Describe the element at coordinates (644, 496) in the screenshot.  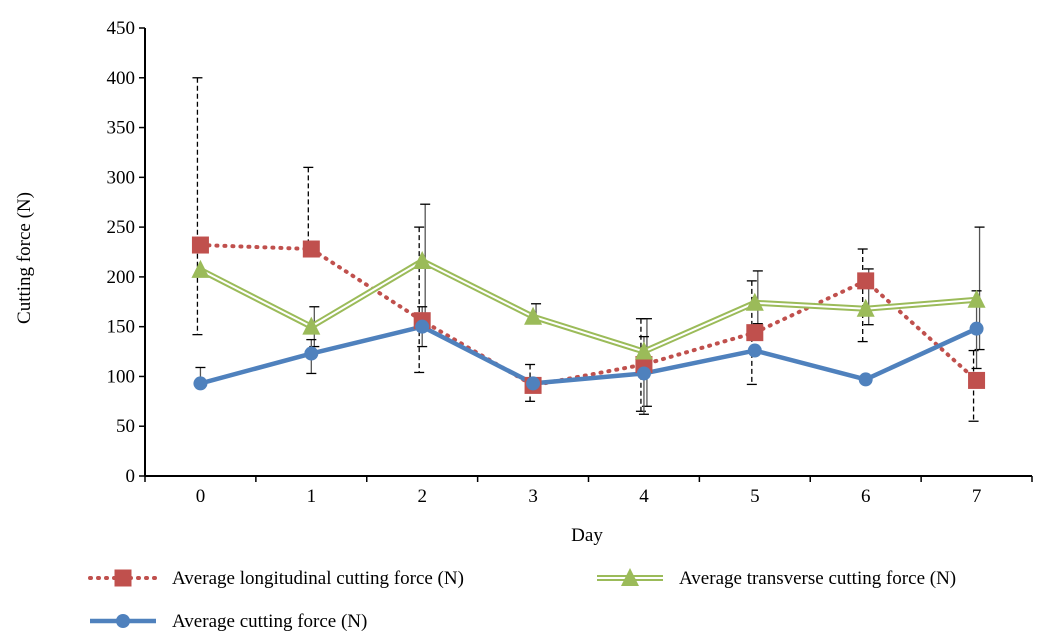
I see `x-tick-label: 4` at that location.